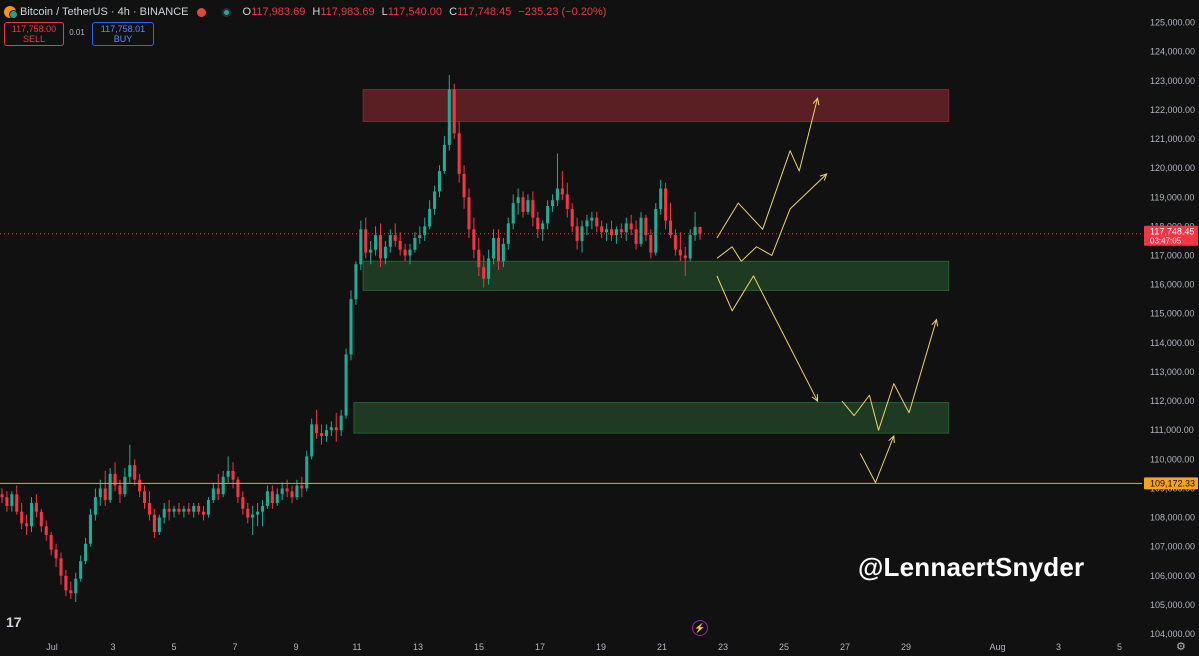 This screenshot has height=656, width=1199. Describe the element at coordinates (651, 418) in the screenshot. I see `zone-demand-lower` at that location.